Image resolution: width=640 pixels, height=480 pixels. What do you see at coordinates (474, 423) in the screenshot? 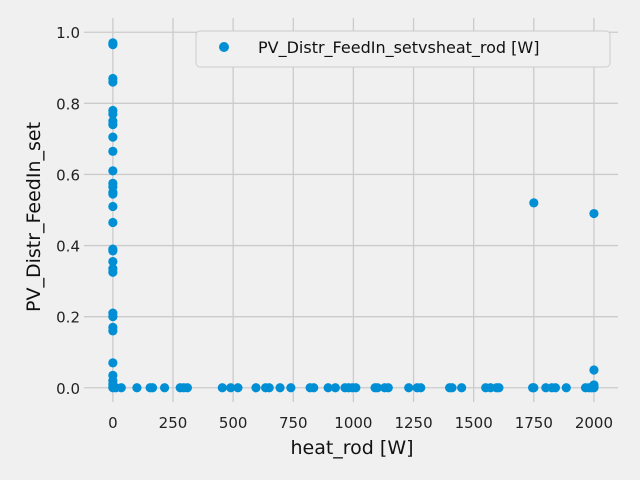
I see `x-tick-label: 1500` at bounding box center [474, 423].